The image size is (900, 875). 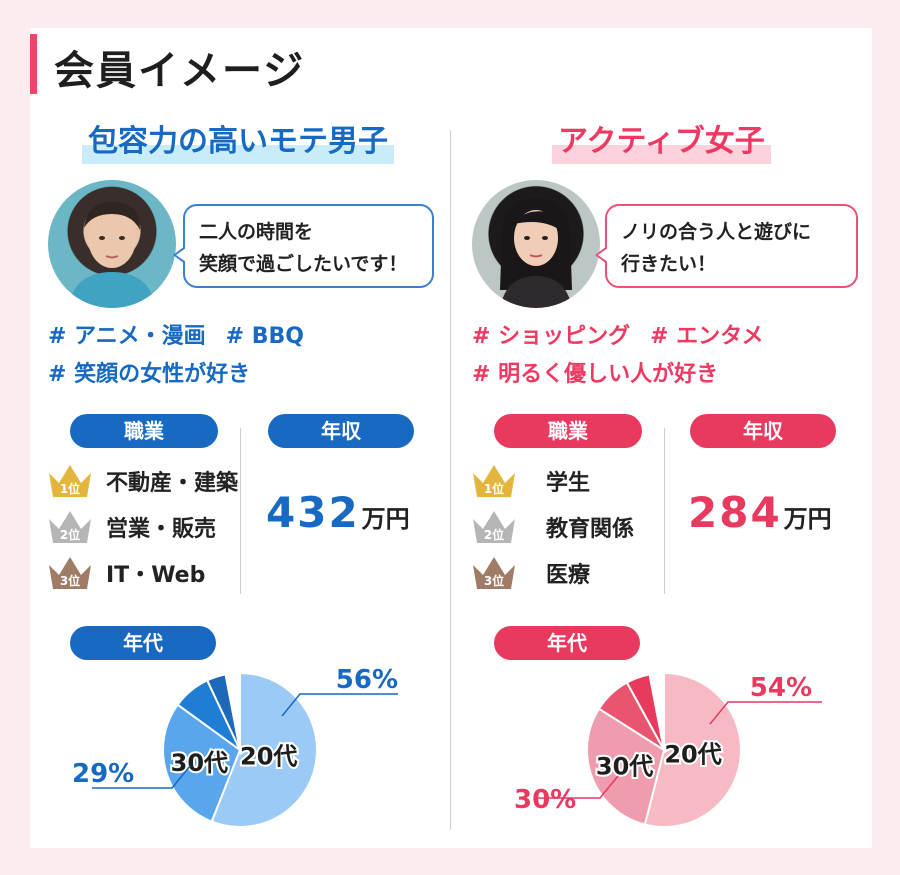 What do you see at coordinates (103, 774) in the screenshot?
I see `male-callout-minor: 29%` at bounding box center [103, 774].